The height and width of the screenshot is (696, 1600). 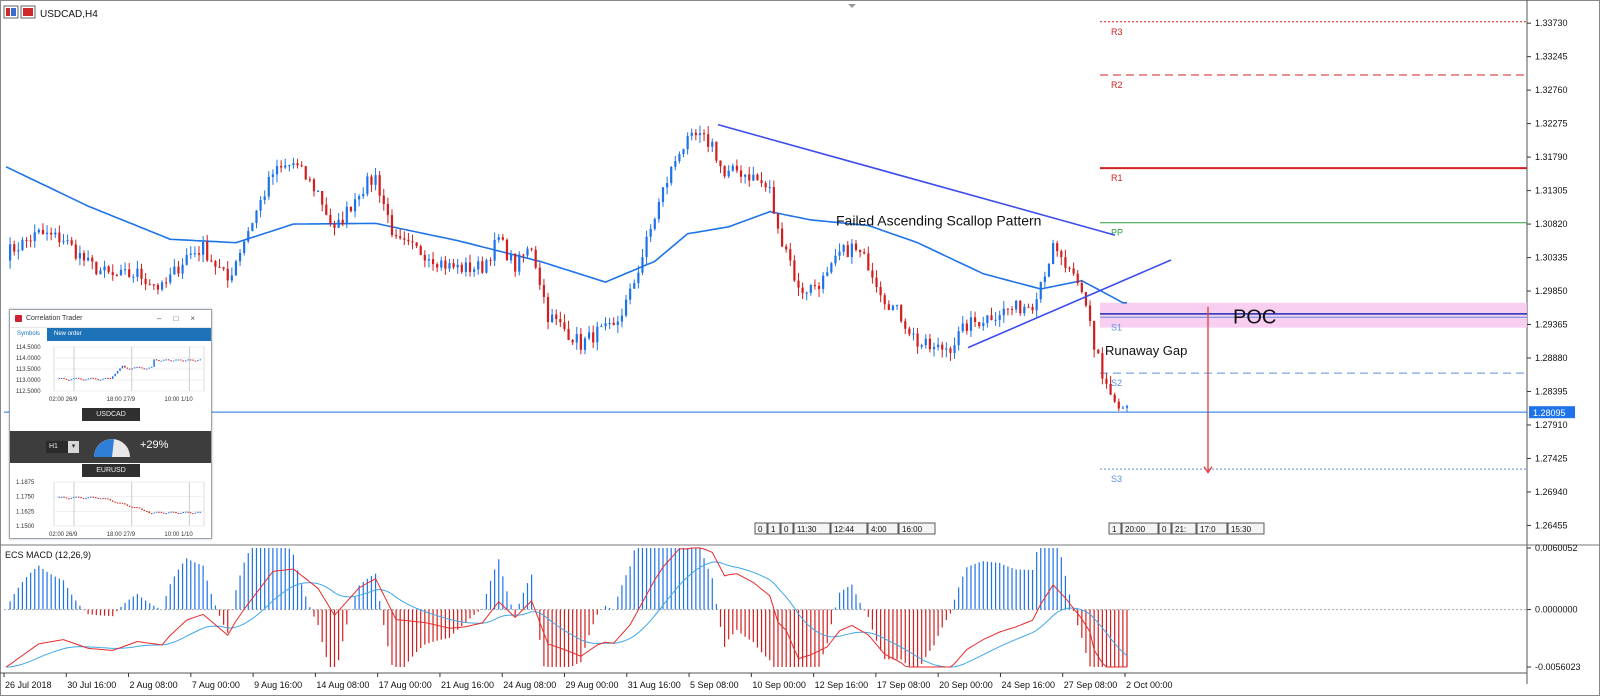 I want to click on session-right-box, so click(x=1115, y=528).